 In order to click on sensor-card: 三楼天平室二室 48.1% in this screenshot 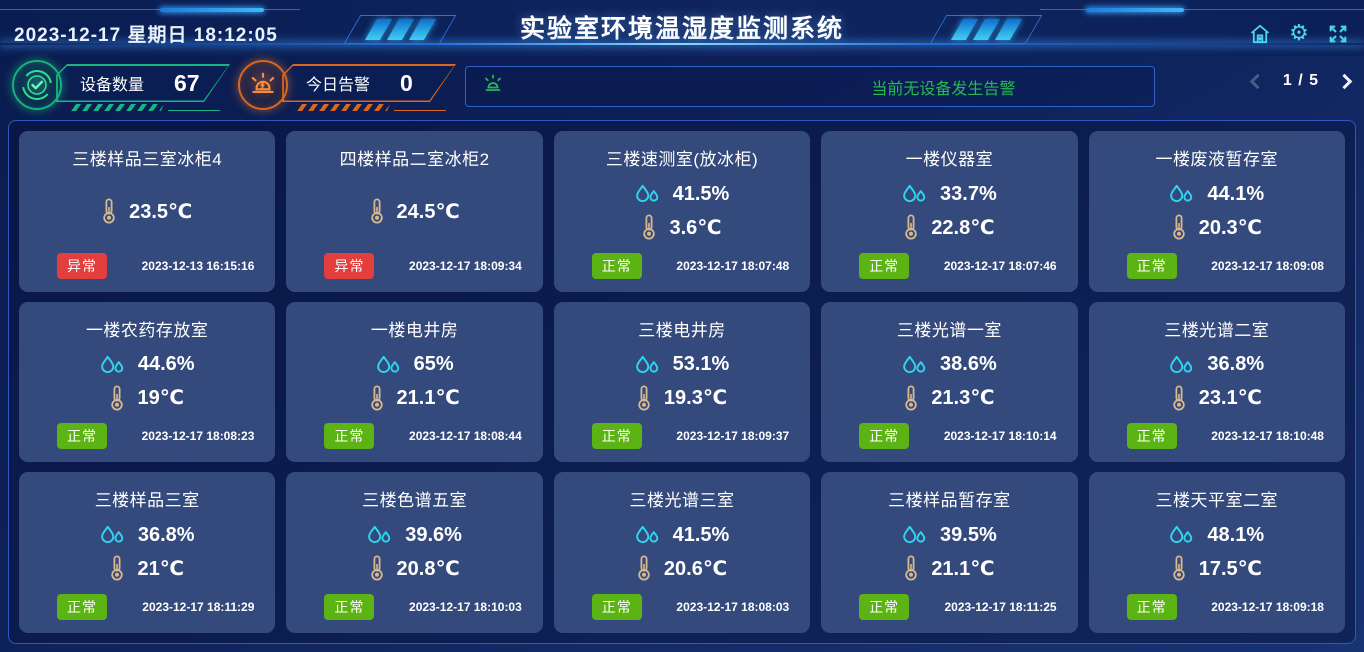, I will do `click(1216, 552)`.